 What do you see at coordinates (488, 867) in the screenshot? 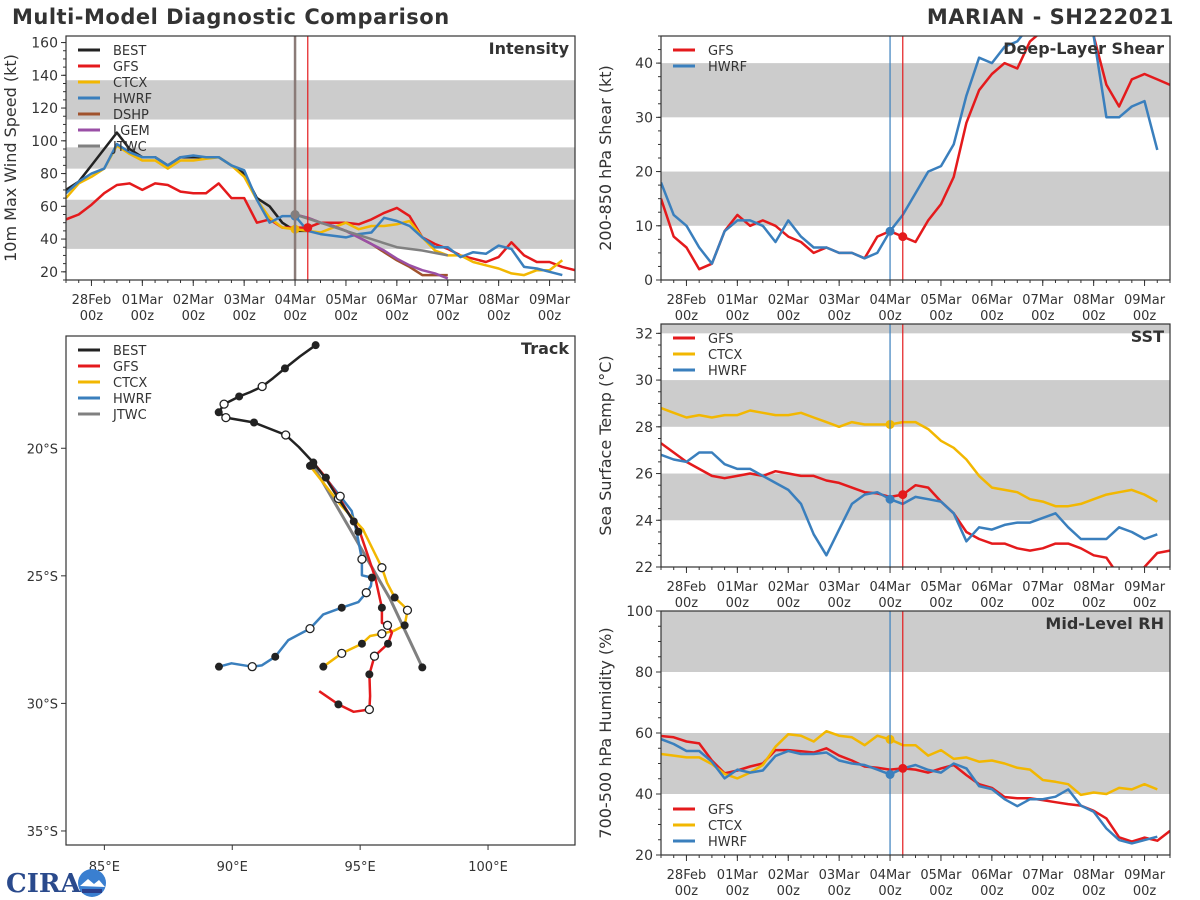
I see `x-tick-label: 100°E` at bounding box center [488, 867].